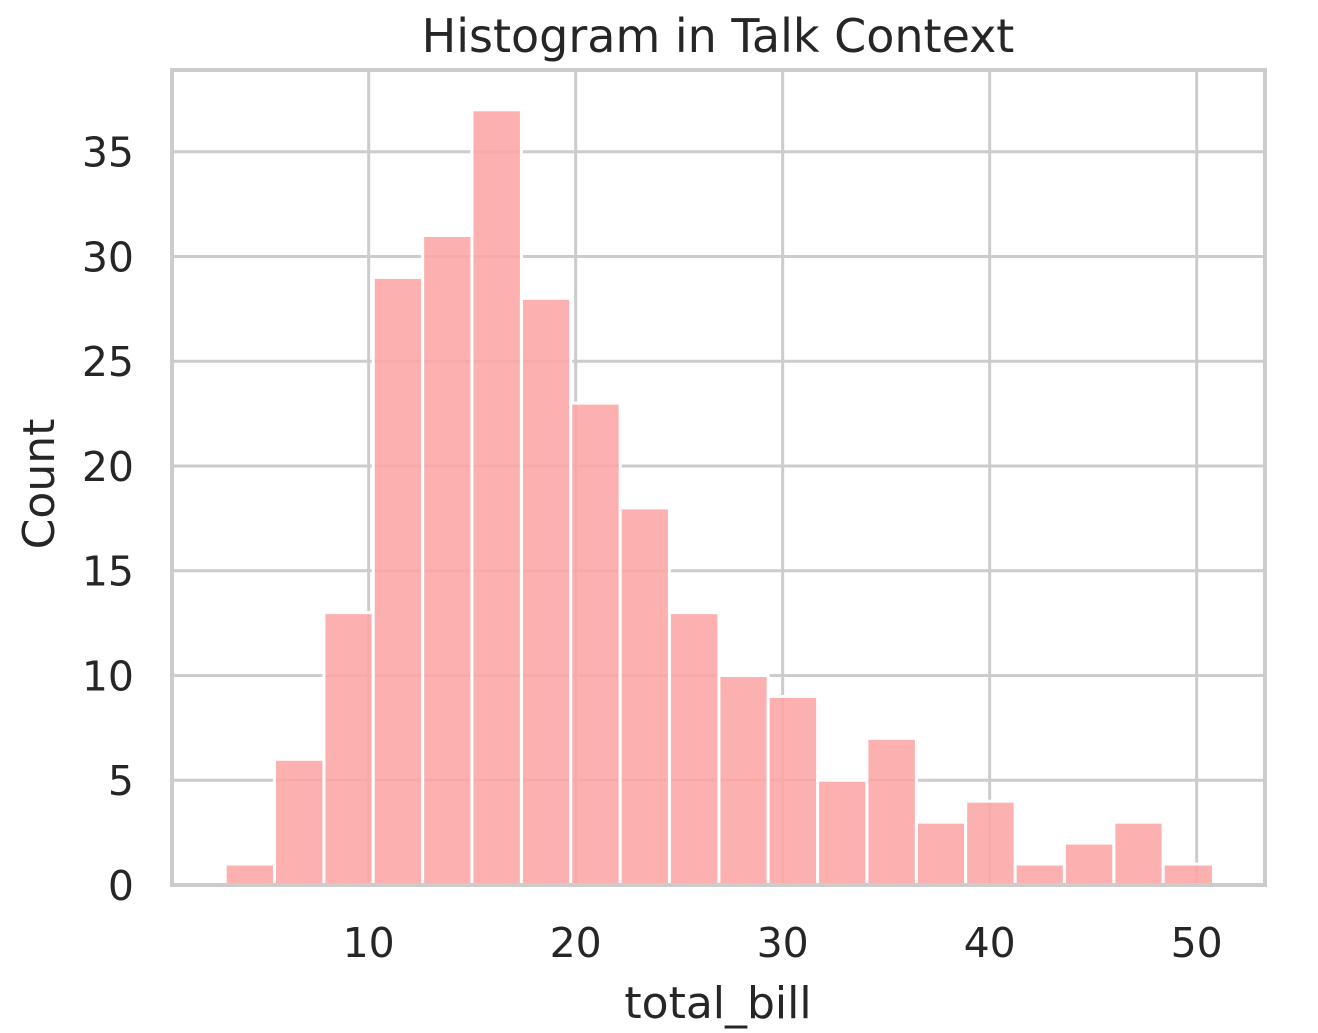 The height and width of the screenshot is (1033, 1318). I want to click on y-tick-labels: 0 5 10 15 20 25 30 35, so click(108, 519).